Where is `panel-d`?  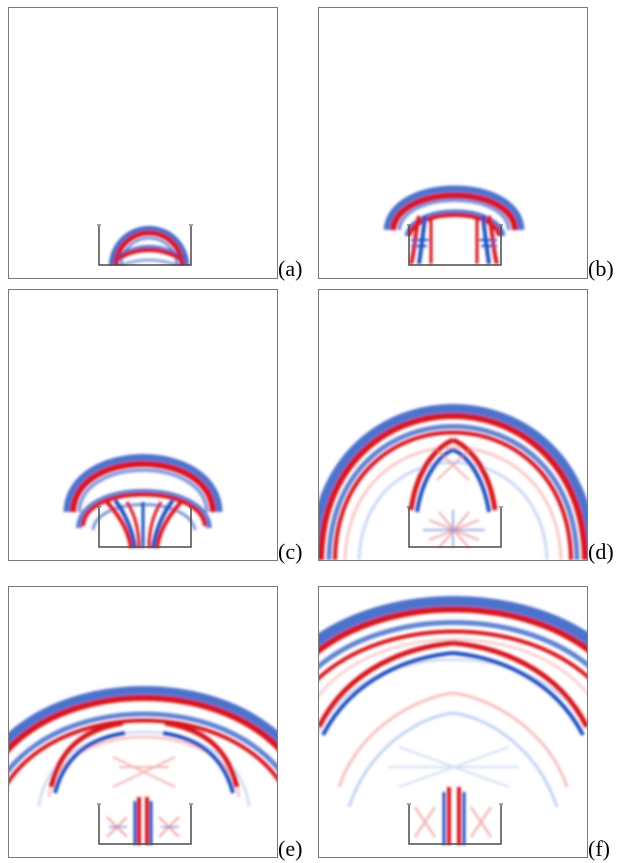 panel-d is located at coordinates (453, 425).